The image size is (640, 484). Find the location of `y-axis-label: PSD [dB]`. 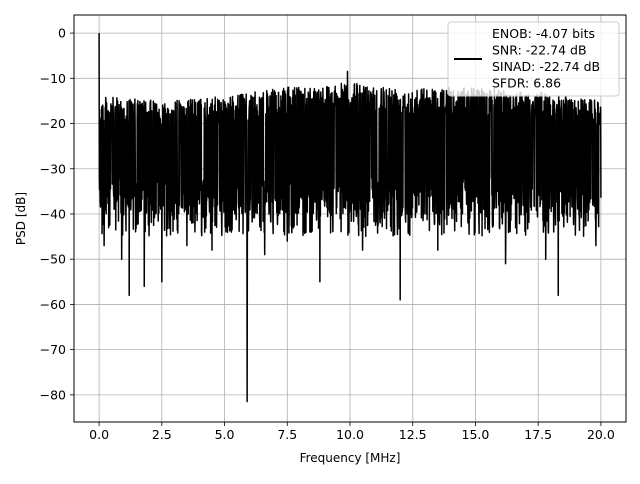

y-axis-label: PSD [dB] is located at coordinates (21, 218).